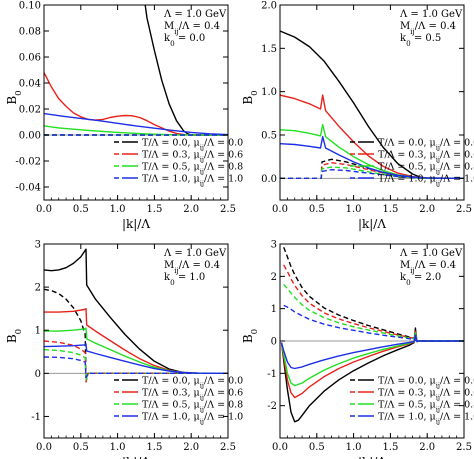  What do you see at coordinates (30, 110) in the screenshot?
I see `y-tick-label: 0.02` at bounding box center [30, 110].